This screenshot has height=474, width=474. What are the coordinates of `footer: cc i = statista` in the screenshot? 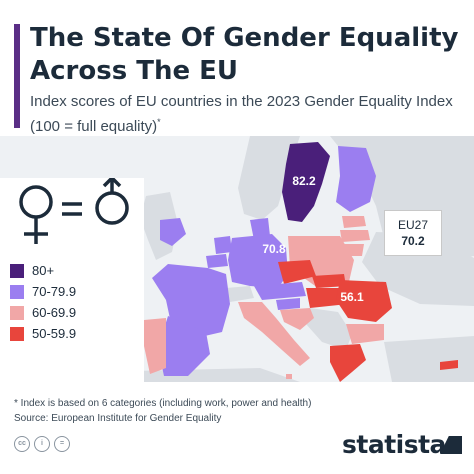 It's located at (237, 450).